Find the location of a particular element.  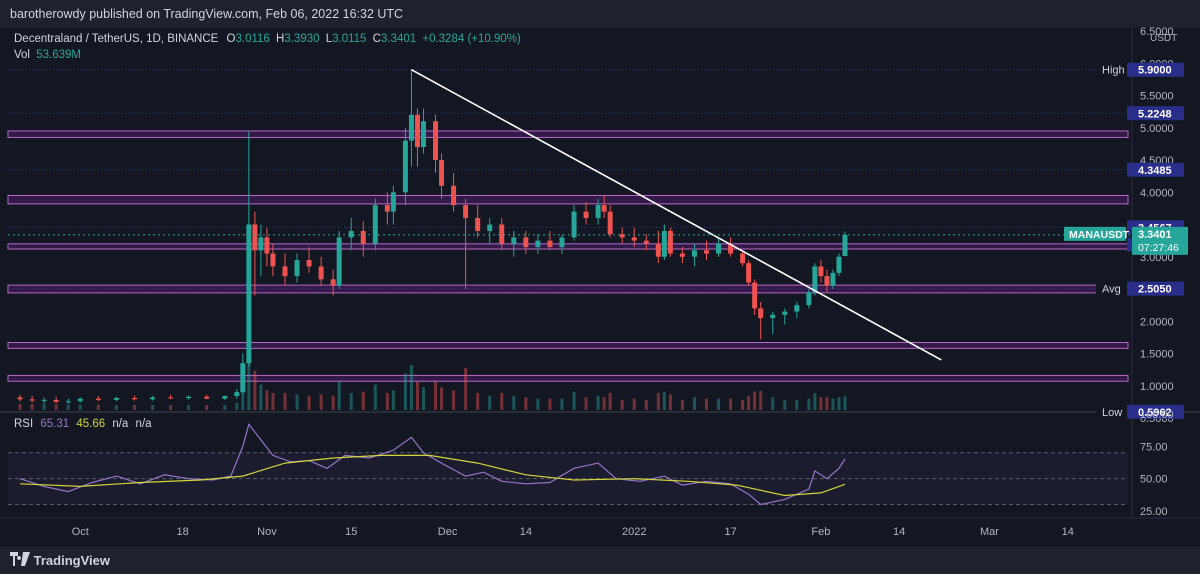

symbol-title: Decentraland / TetherUS, 1D, BINANCE is located at coordinates (116, 39).